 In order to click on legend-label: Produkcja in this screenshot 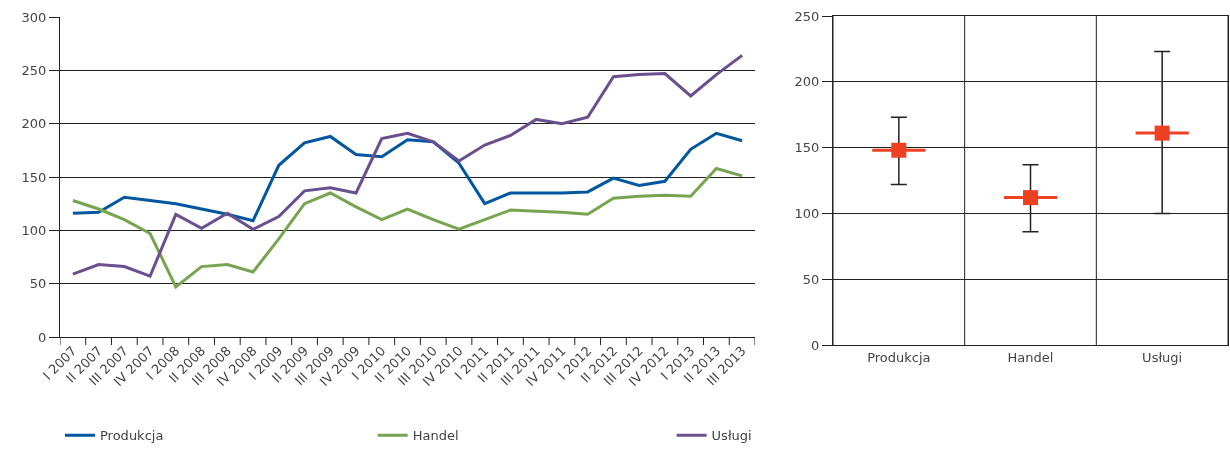, I will do `click(132, 436)`.